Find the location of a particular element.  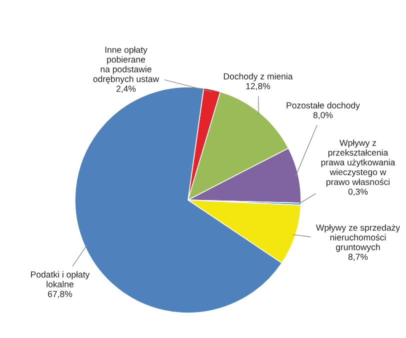

data-label: 12,8% is located at coordinates (258, 86).